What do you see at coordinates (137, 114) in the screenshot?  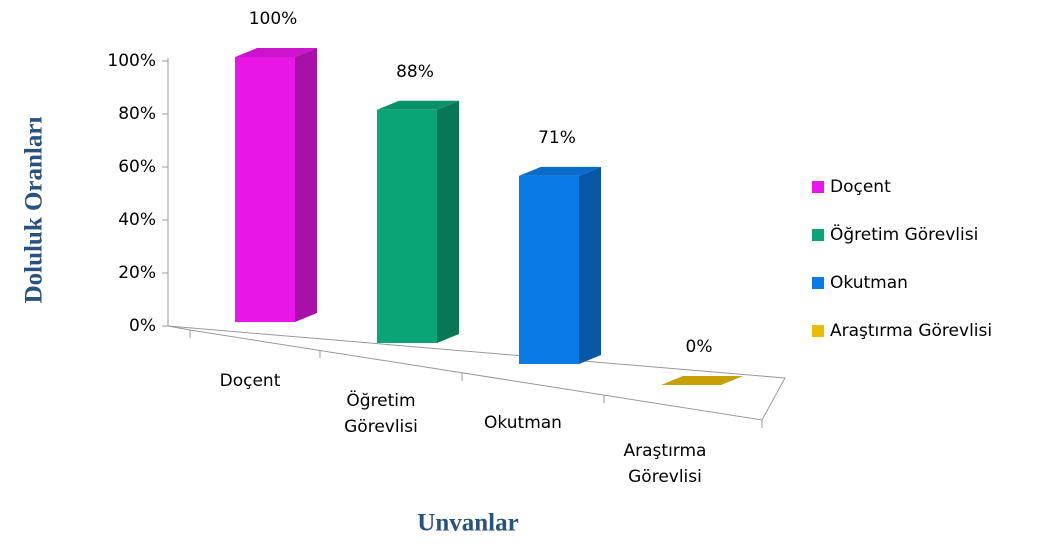 I see `y-tick-label: 80%` at bounding box center [137, 114].